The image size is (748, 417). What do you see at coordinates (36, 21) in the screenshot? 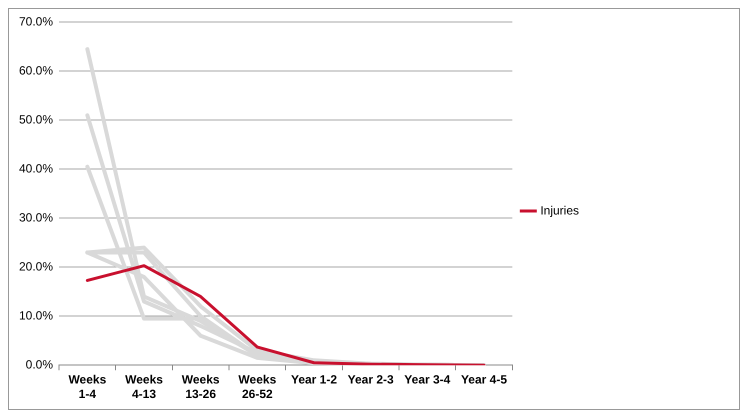
I see `y-tick-label: 70.0%` at bounding box center [36, 21].